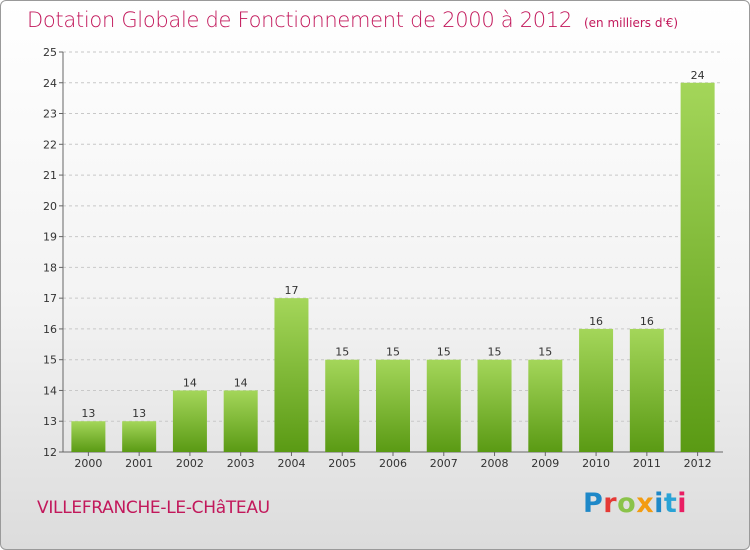  What do you see at coordinates (50, 360) in the screenshot?
I see `y-tick-label: 15` at bounding box center [50, 360].